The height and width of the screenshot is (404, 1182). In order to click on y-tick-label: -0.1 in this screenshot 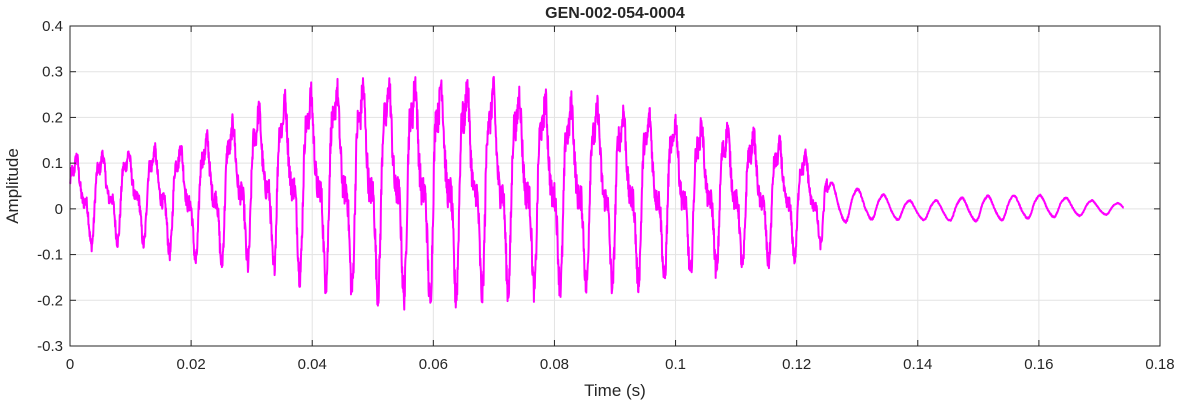, I will do `click(50, 255)`.